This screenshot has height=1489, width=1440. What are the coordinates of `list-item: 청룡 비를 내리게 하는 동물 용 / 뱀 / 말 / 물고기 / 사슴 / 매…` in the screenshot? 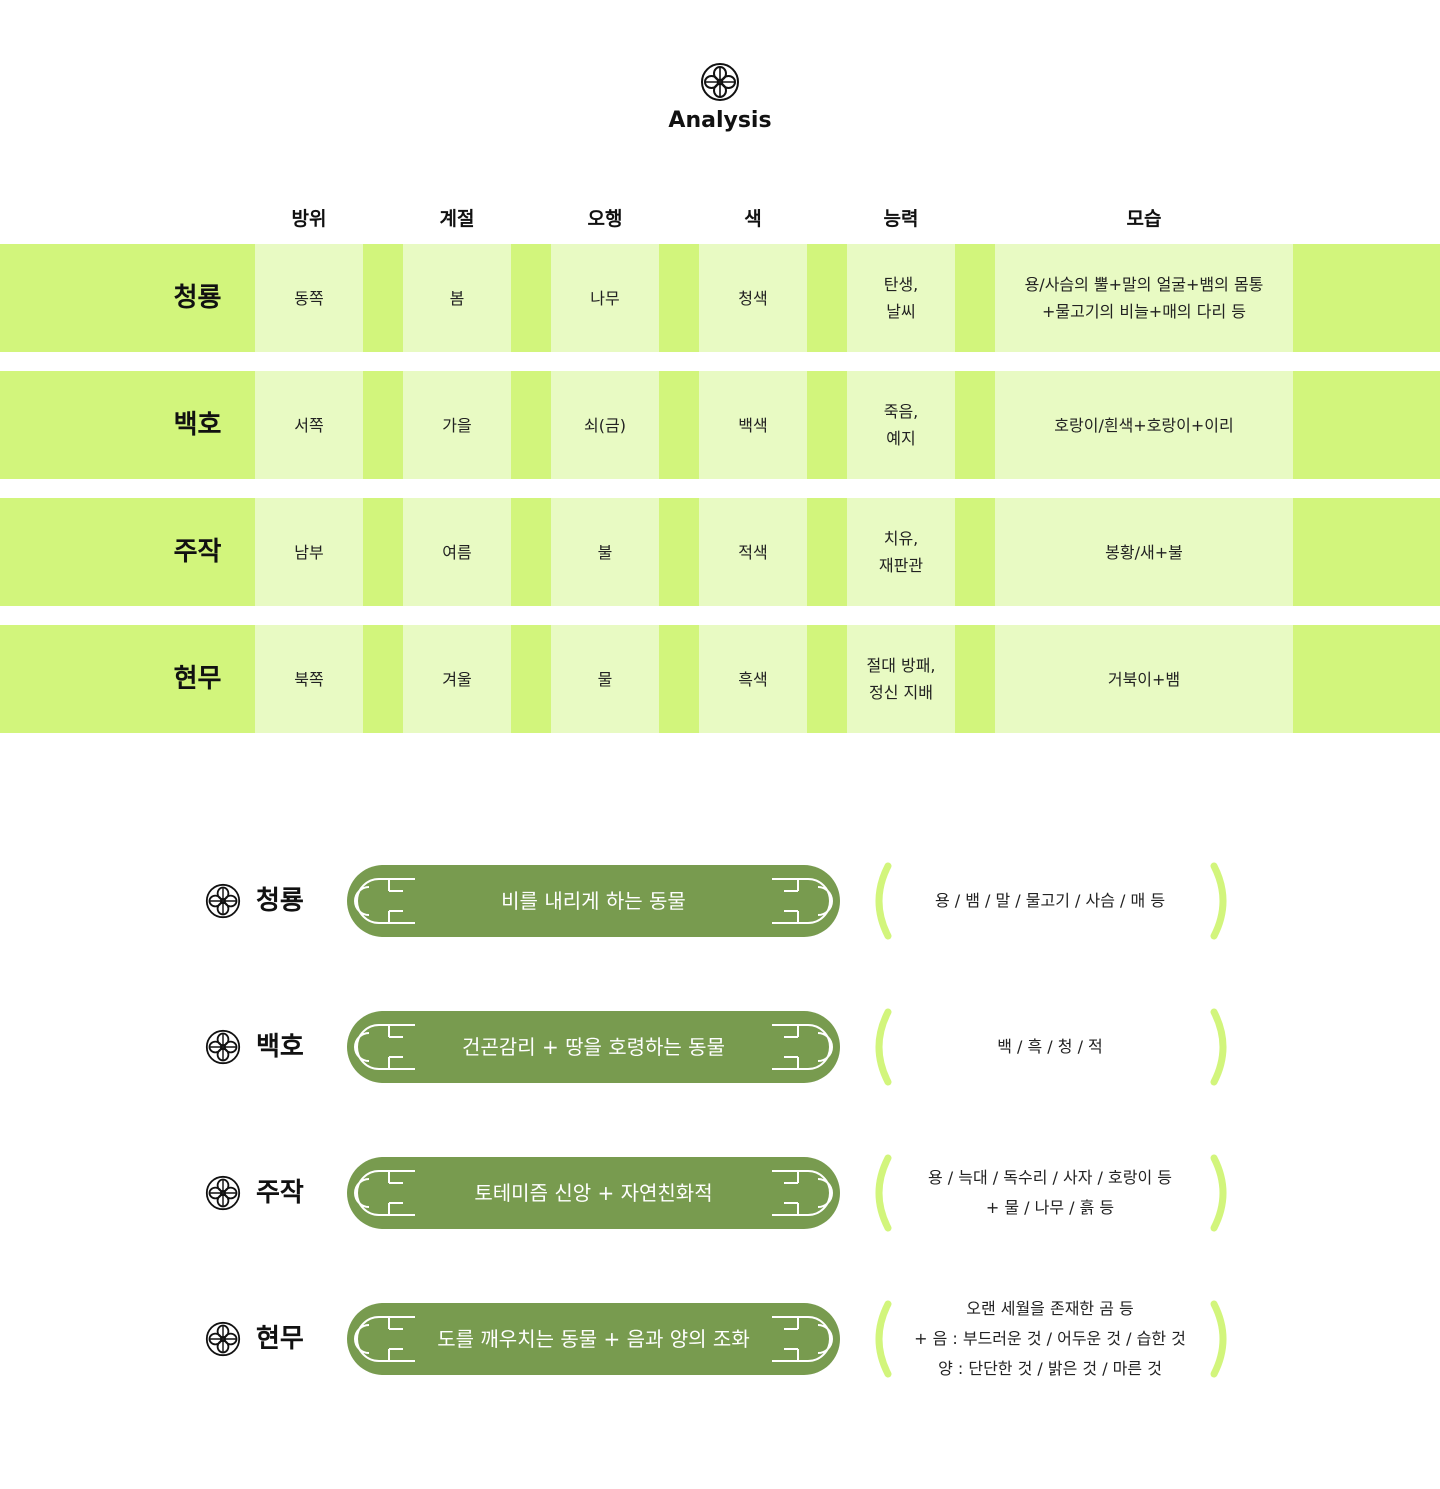 It's located at (720, 901).